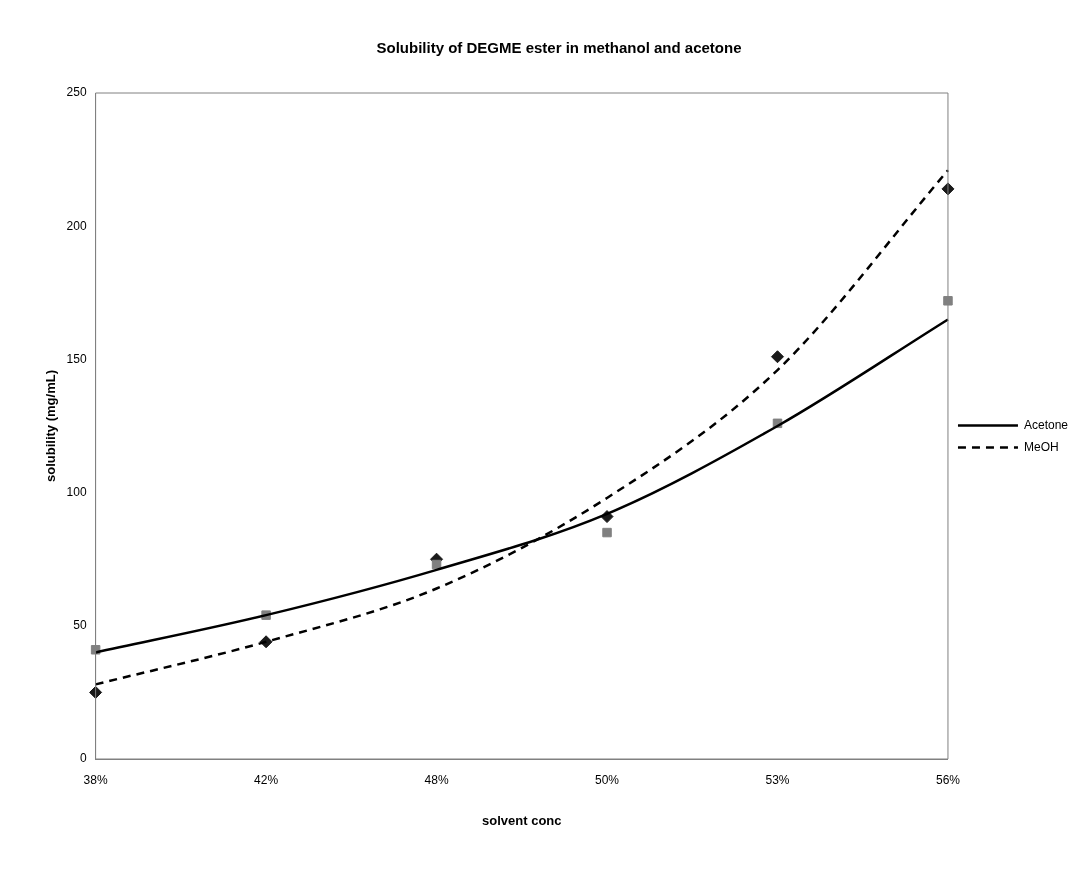 This screenshot has width=1078, height=893. Describe the element at coordinates (522, 820) in the screenshot. I see `x-axis-title: solvent conc` at that location.